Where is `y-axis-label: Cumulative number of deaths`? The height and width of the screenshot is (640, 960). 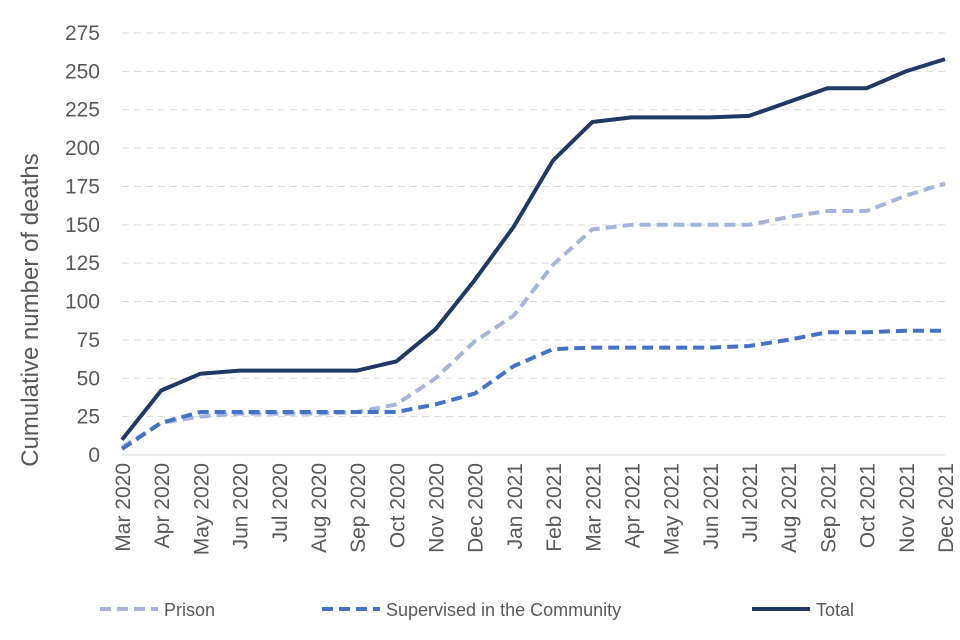 y-axis-label: Cumulative number of deaths is located at coordinates (30, 310).